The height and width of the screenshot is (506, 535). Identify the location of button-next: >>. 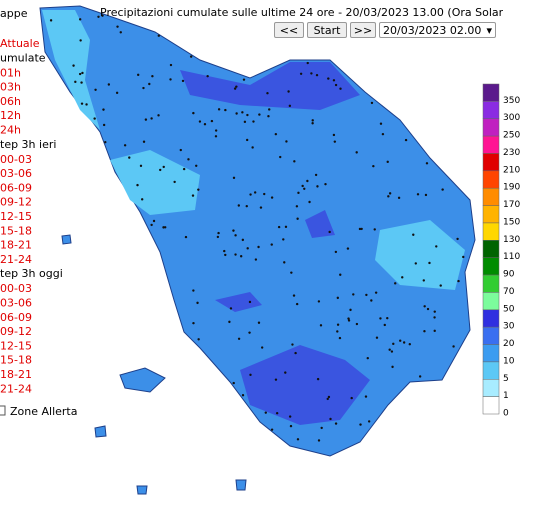
(363, 30).